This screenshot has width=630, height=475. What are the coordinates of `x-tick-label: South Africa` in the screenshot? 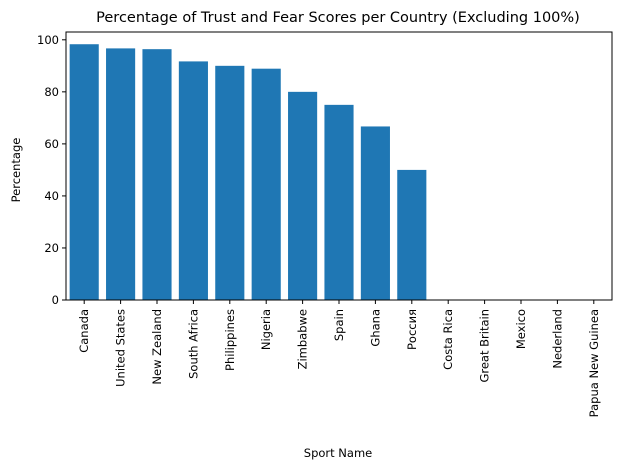 It's located at (193, 344).